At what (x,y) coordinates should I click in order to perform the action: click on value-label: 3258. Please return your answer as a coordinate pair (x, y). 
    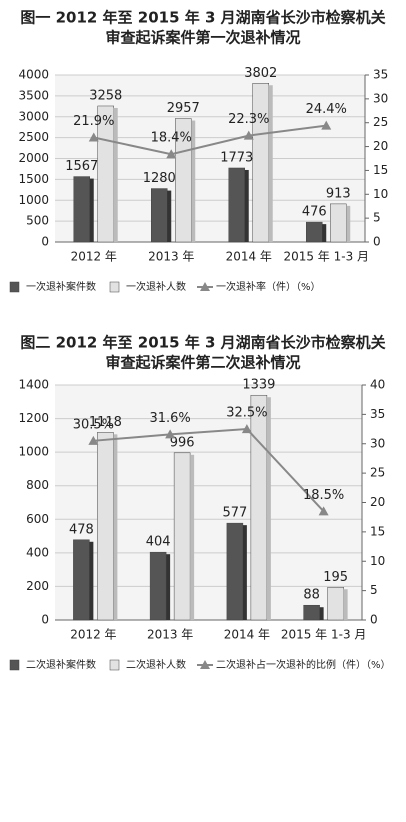
    Looking at the image, I should click on (105, 95).